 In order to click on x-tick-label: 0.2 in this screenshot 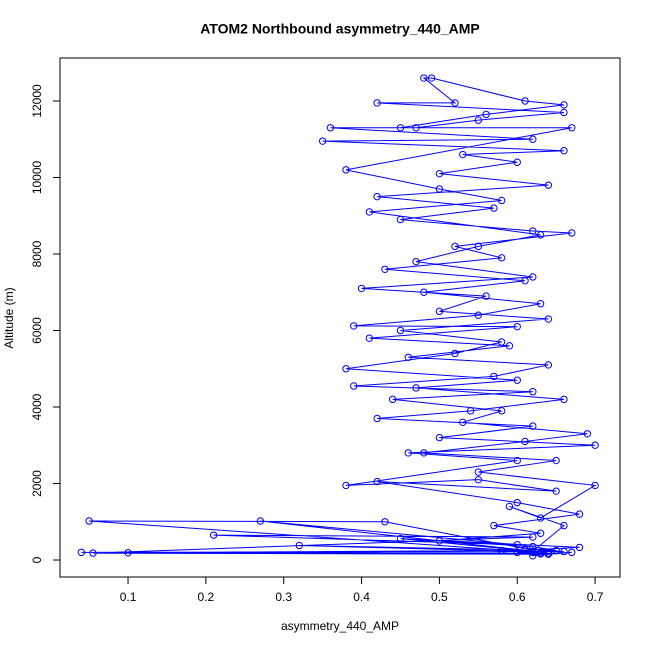, I will do `click(206, 597)`.